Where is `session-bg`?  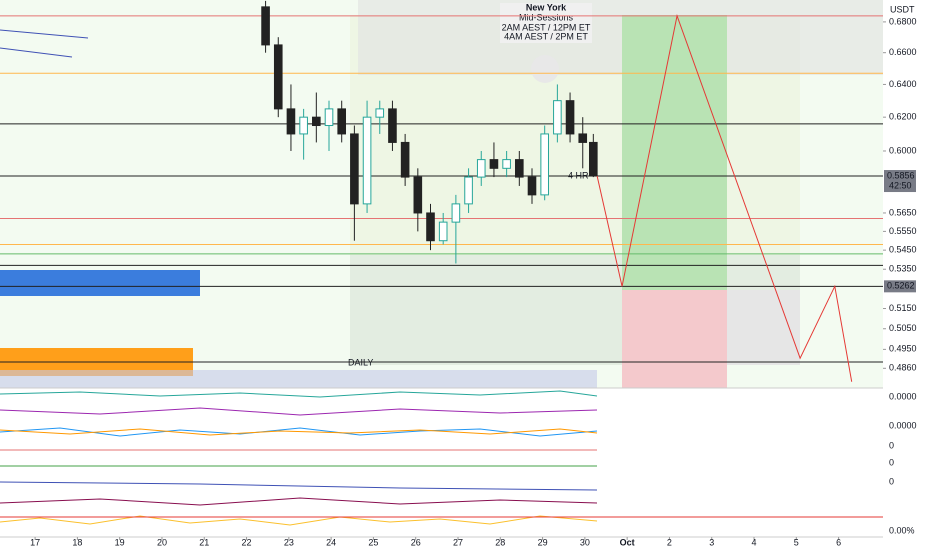 session-bg is located at coordinates (546, 23).